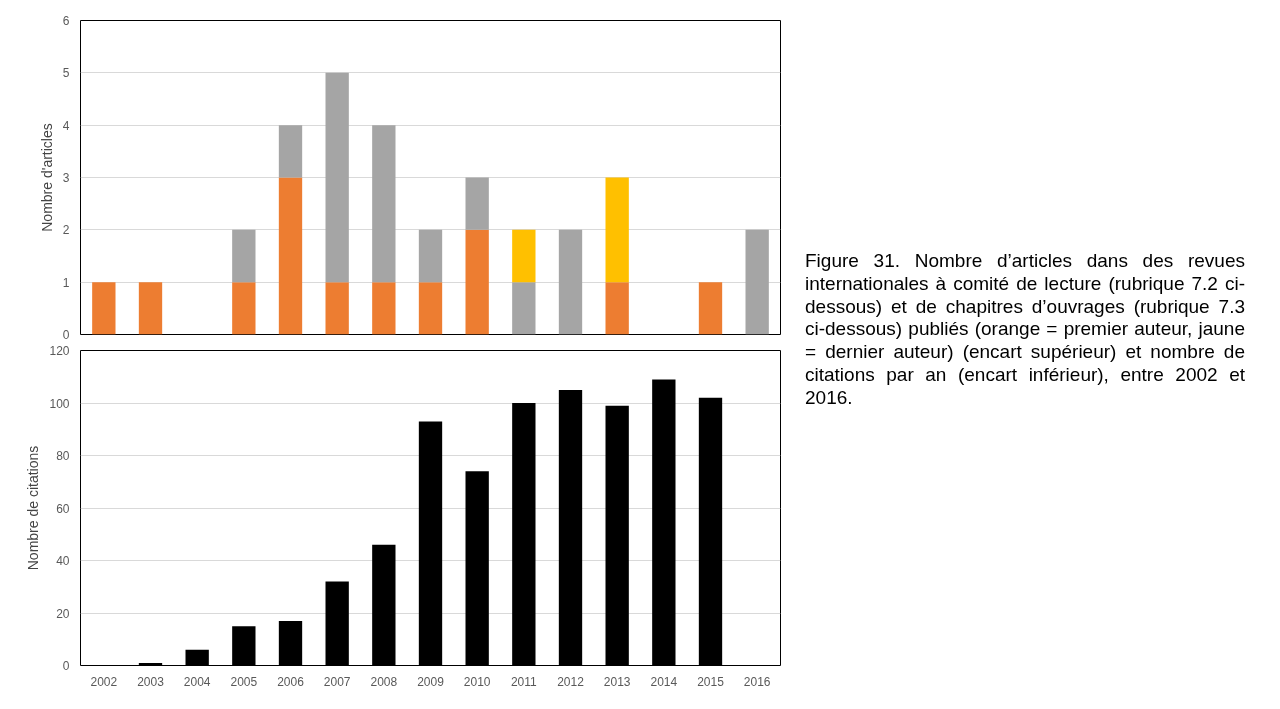 This screenshot has height=709, width=1280. Describe the element at coordinates (33, 508) in the screenshot. I see `y-axis-title: Nombre de citations` at that location.